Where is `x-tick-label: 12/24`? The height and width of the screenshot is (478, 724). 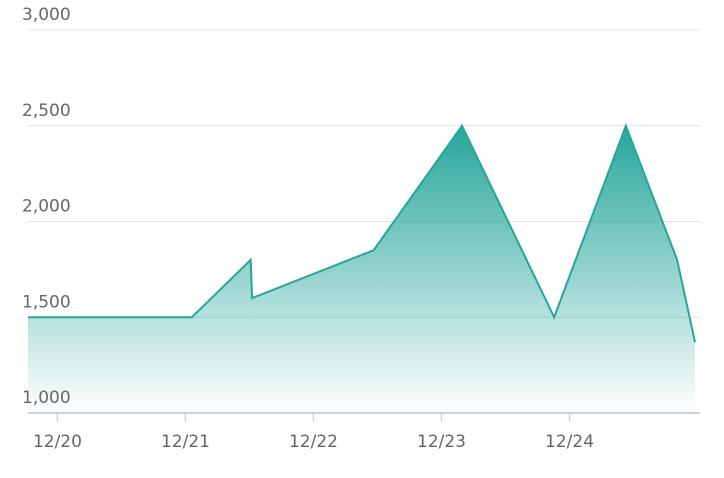 x-tick-label: 12/24 is located at coordinates (569, 442).